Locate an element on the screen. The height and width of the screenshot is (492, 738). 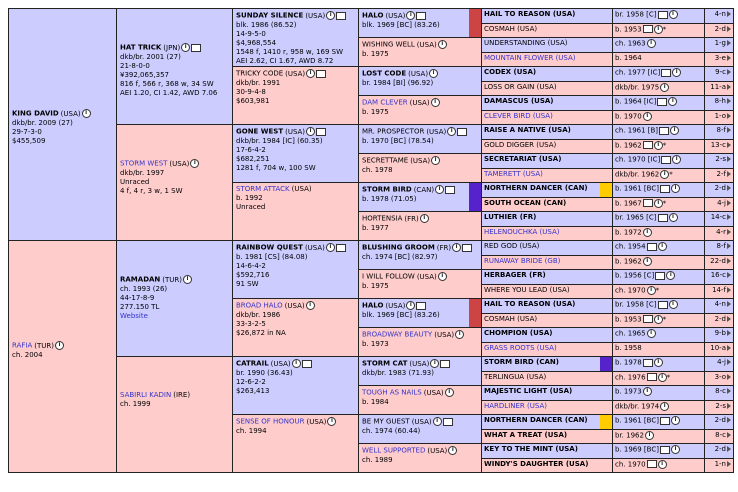
ancestor-name-link: DAMASCUS (USA) is located at coordinates (519, 101).